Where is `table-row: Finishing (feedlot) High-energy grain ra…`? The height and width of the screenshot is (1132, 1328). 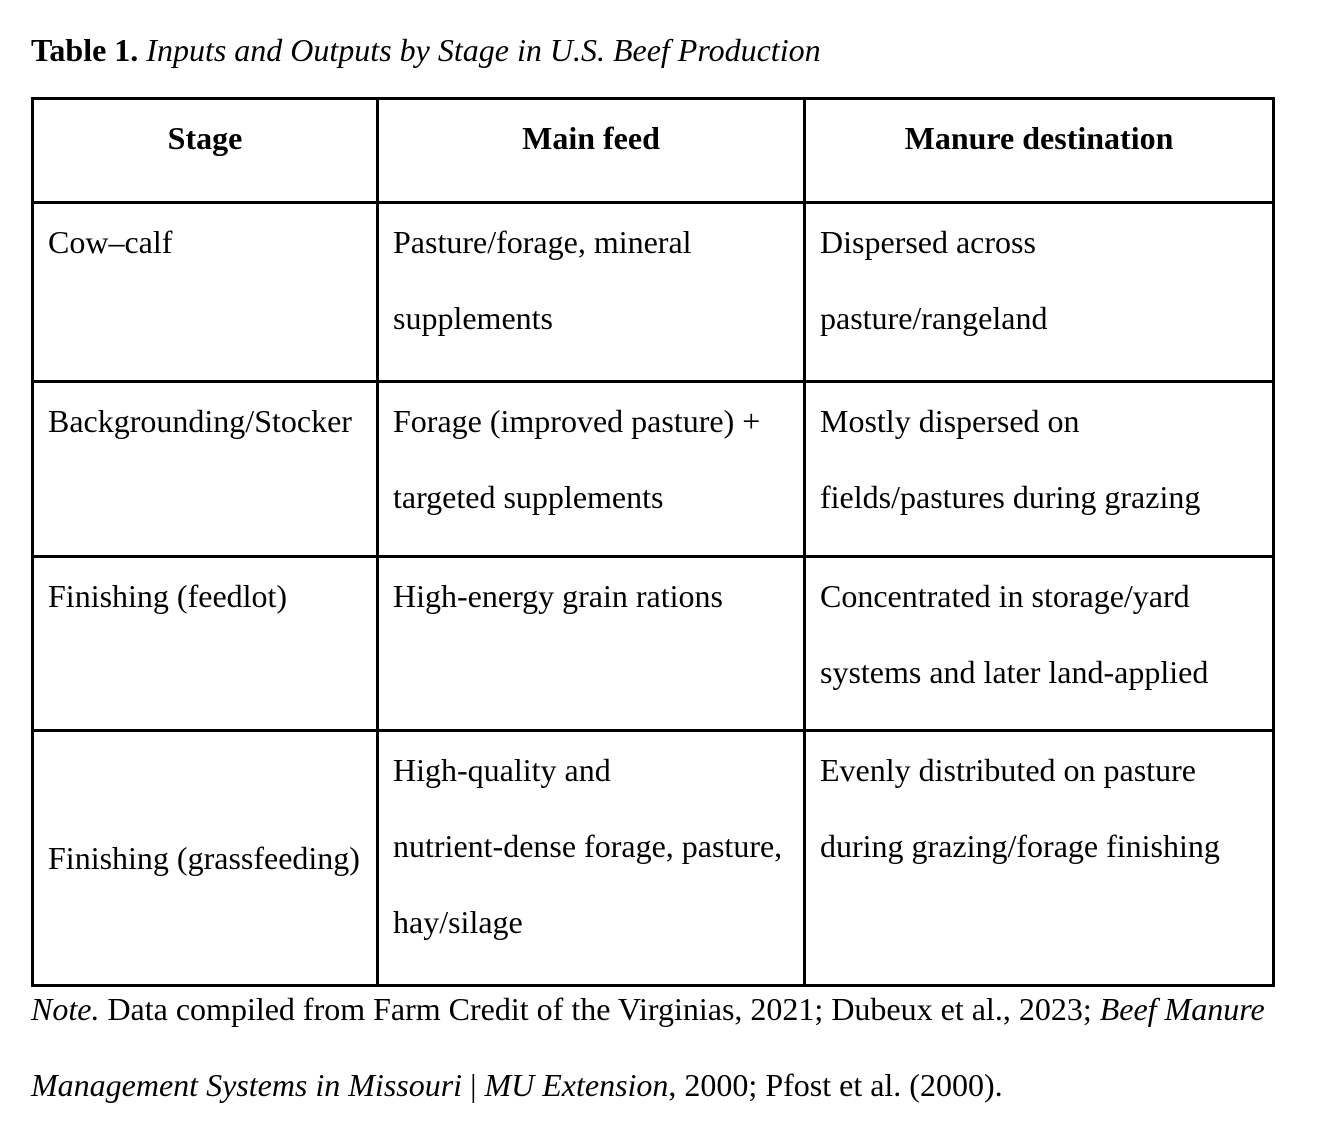 table-row: Finishing (feedlot) High-energy grain ra… is located at coordinates (653, 643).